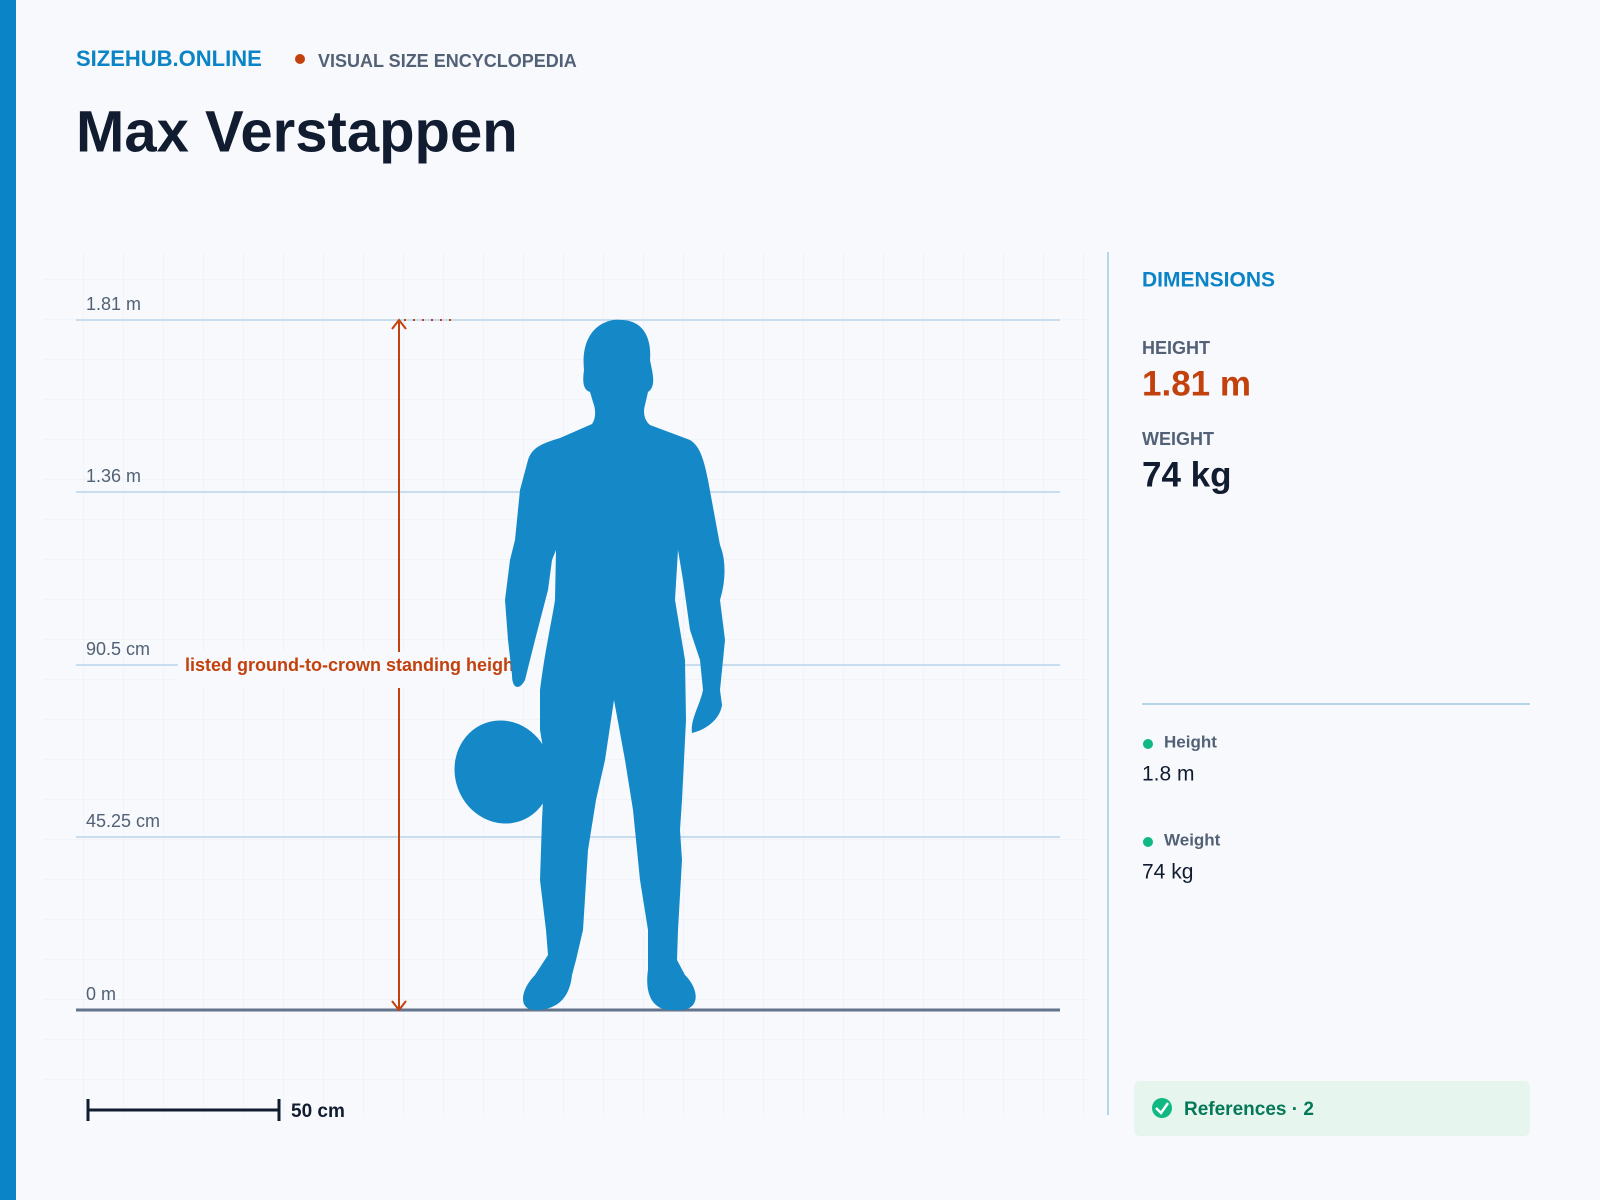 The width and height of the screenshot is (1600, 1200). I want to click on annotation-bg, so click(368, 670).